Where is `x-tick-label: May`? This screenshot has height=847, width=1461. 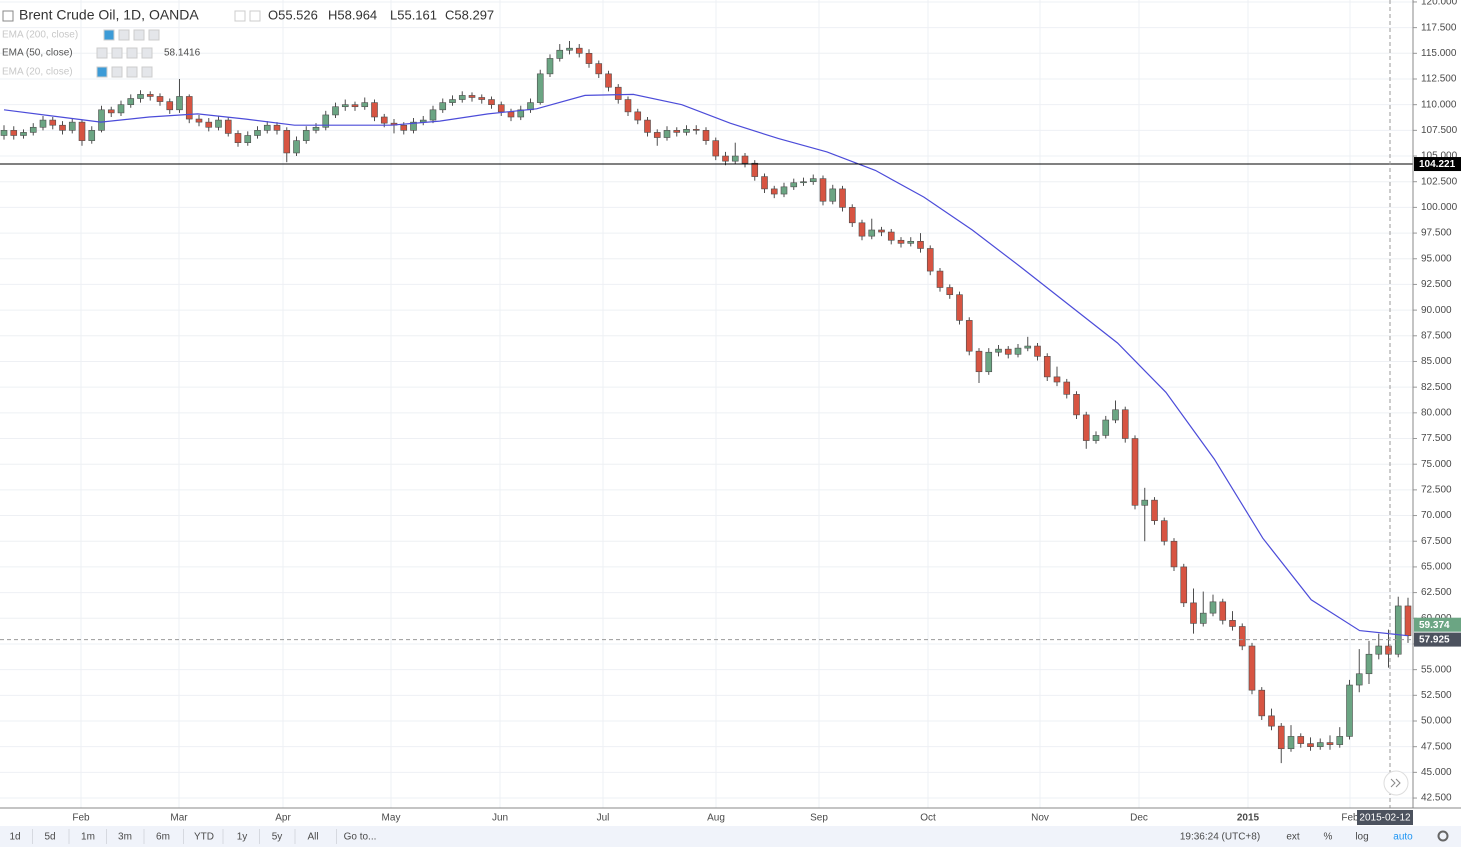
x-tick-label: May is located at coordinates (391, 818).